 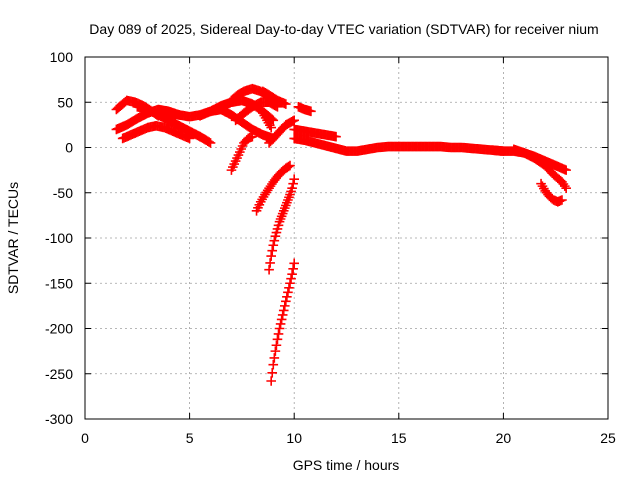 I want to click on x-tick-label: 5, so click(x=190, y=438).